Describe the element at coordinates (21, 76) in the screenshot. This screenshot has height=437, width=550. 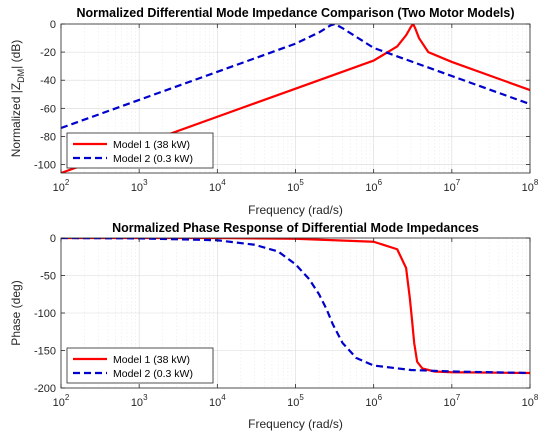
I see `y-axis-label-subscript: DM` at that location.